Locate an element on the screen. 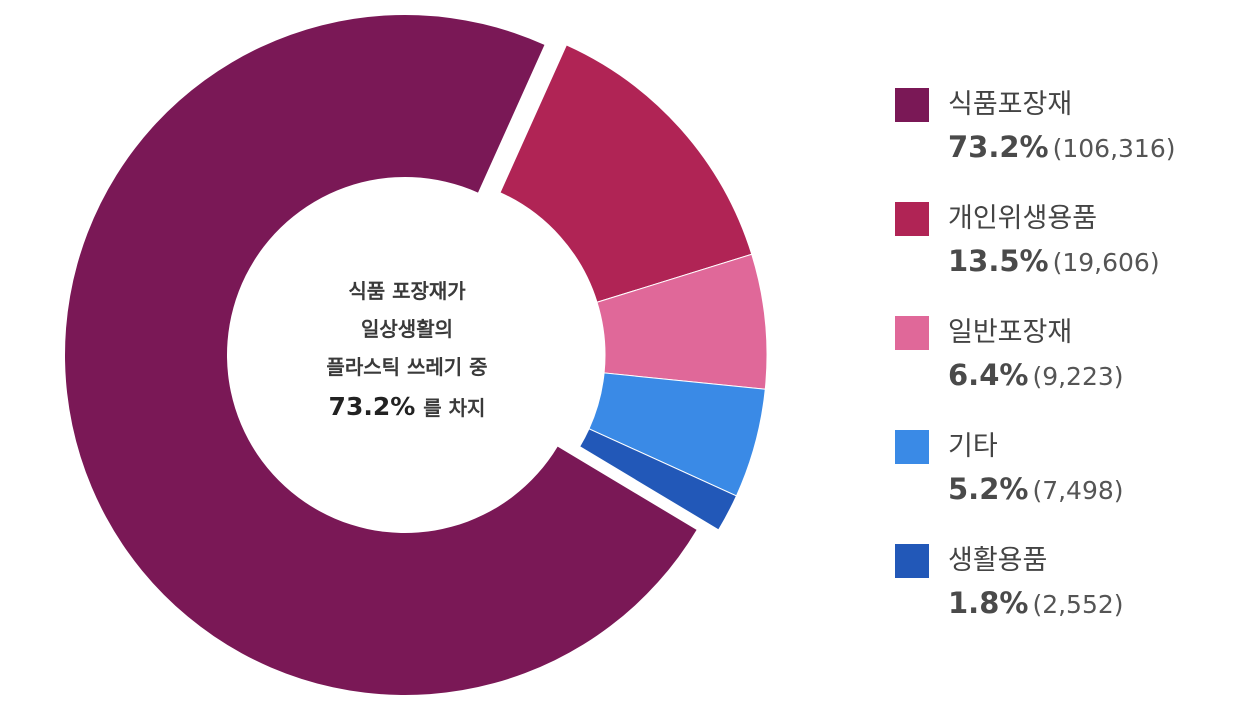 Image resolution: width=1255 pixels, height=705 pixels. center-line-4: 73.2% 를 차지 is located at coordinates (407, 406).